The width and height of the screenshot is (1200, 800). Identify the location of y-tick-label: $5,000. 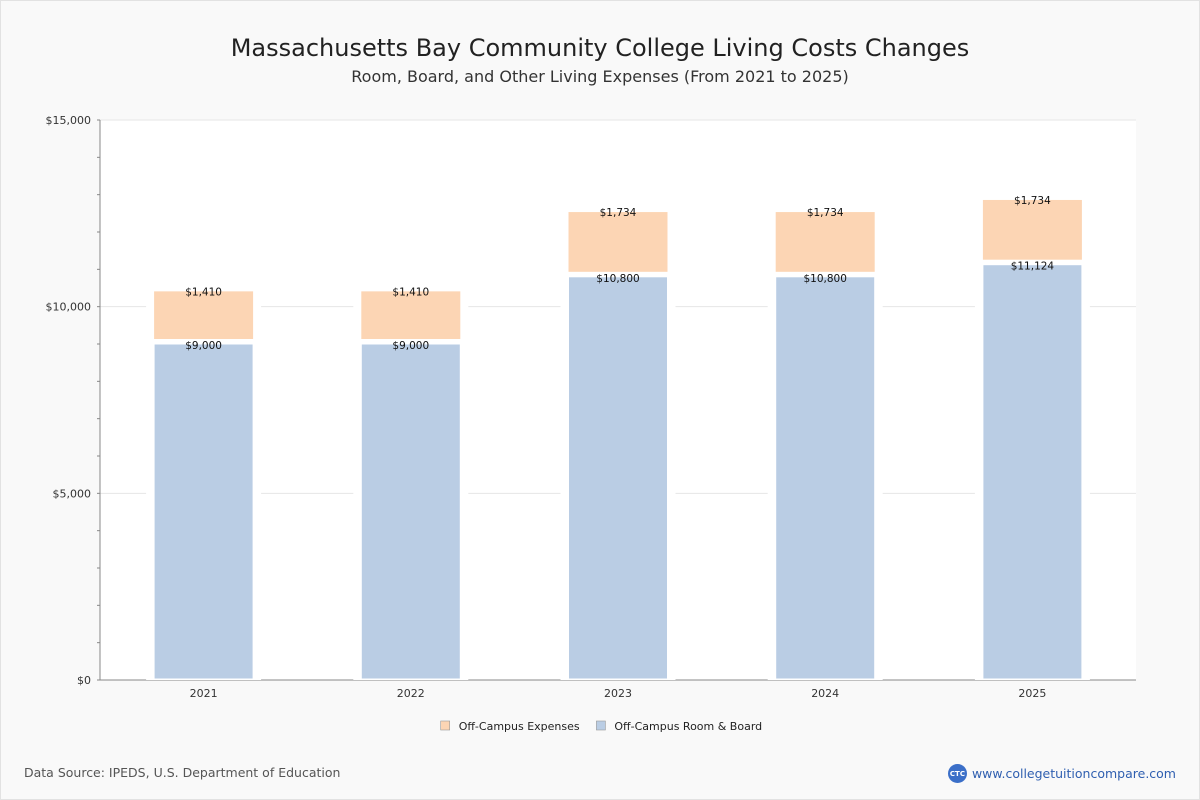
(72, 493).